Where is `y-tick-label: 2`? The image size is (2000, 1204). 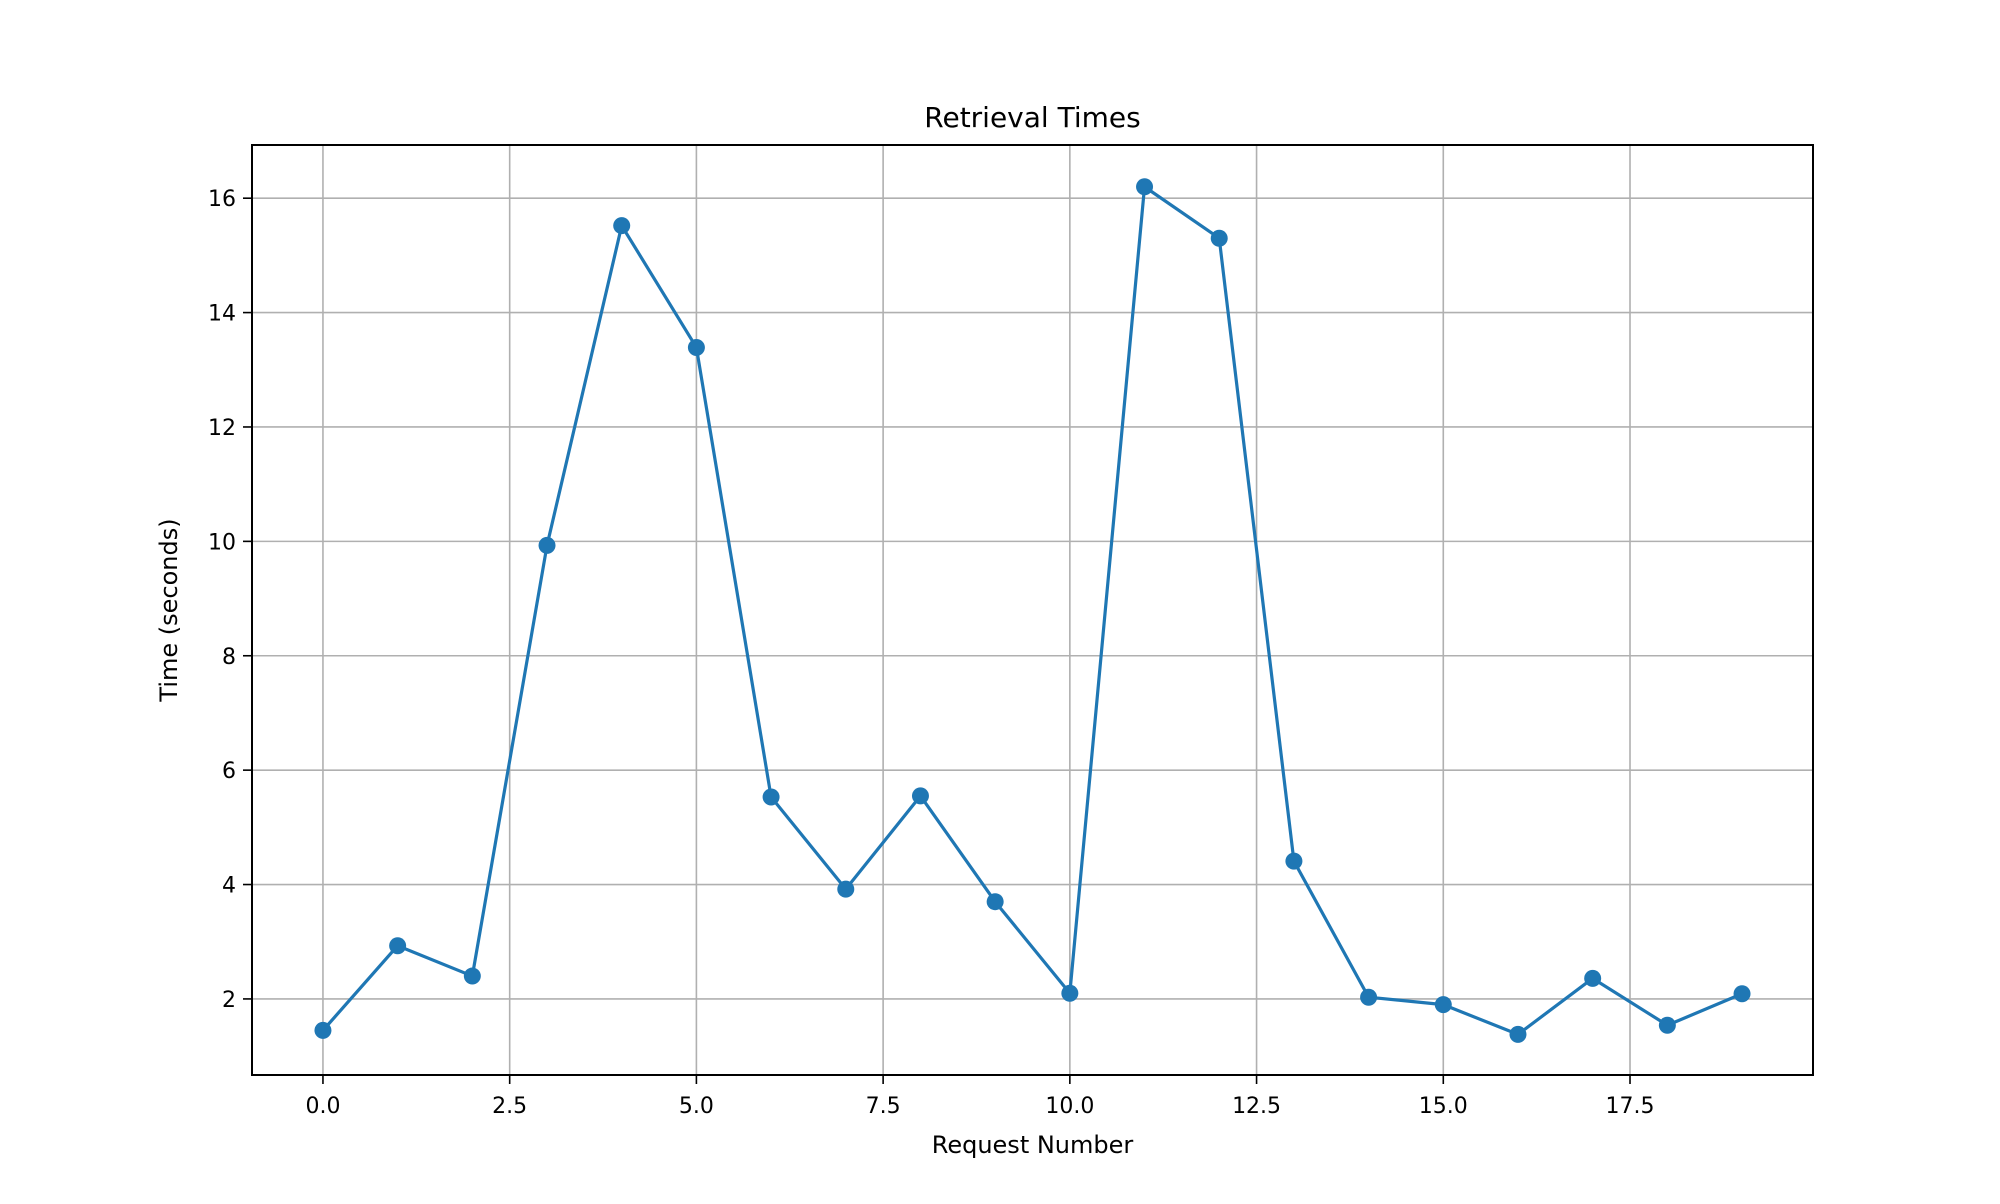 y-tick-label: 2 is located at coordinates (229, 1000).